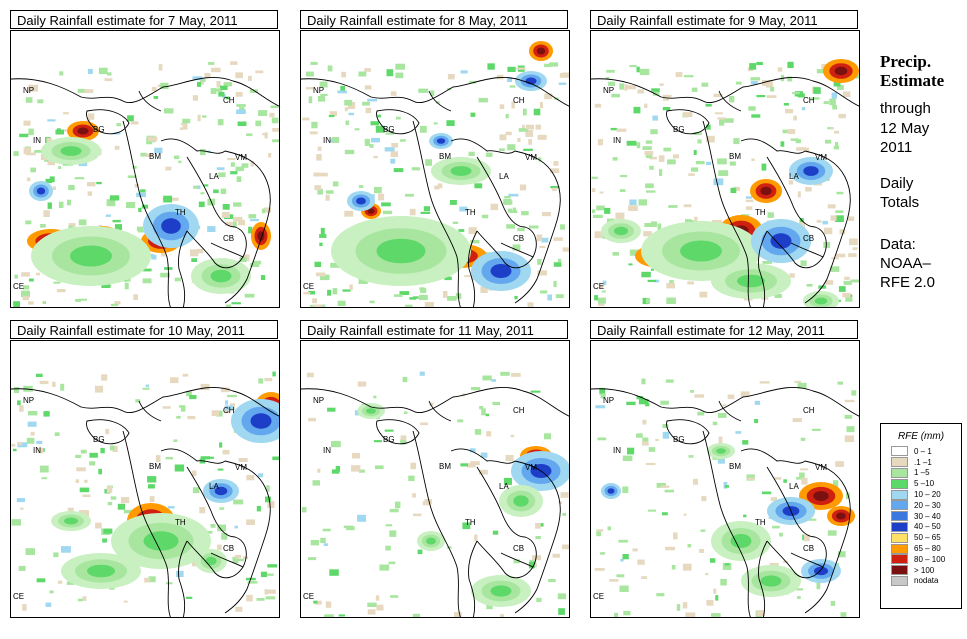  What do you see at coordinates (926, 548) in the screenshot?
I see `legend-item: 65 – 80` at bounding box center [926, 548].